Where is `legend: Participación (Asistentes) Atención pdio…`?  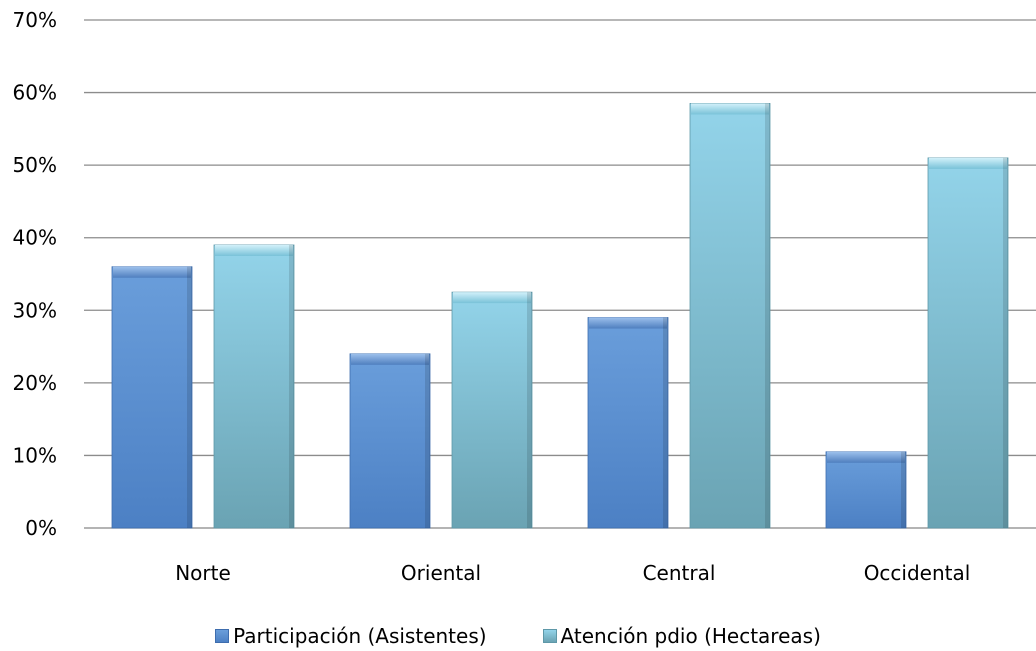 legend: Participación (Asistentes) Atención pdio… is located at coordinates (518, 636).